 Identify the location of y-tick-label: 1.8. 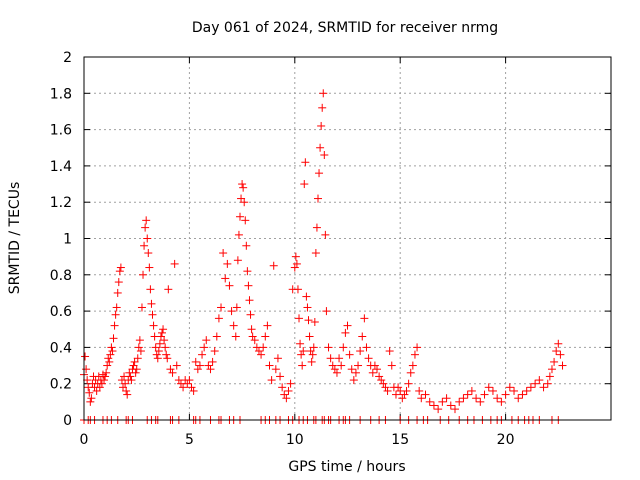
(61, 94).